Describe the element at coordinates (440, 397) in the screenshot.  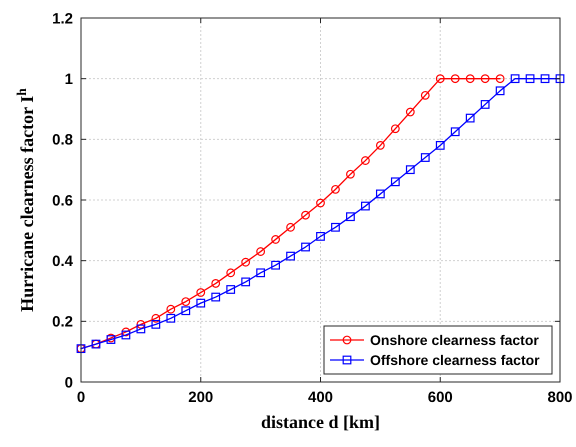
I see `x-tick-label: 600` at that location.